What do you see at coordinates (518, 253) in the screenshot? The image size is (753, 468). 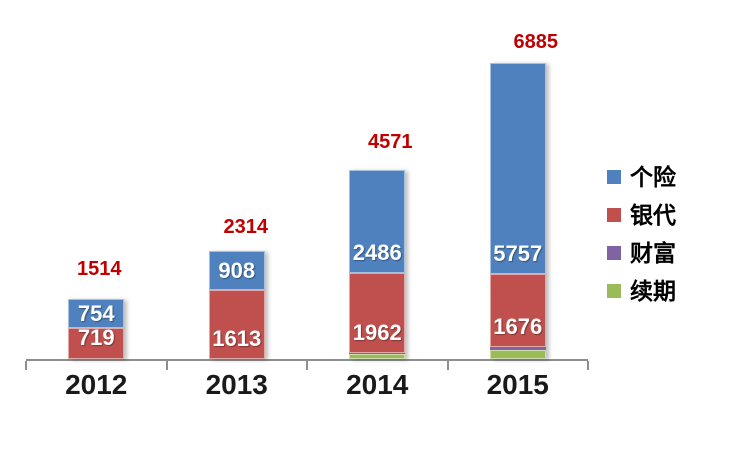 I see `segment-value-label: 5757` at bounding box center [518, 253].